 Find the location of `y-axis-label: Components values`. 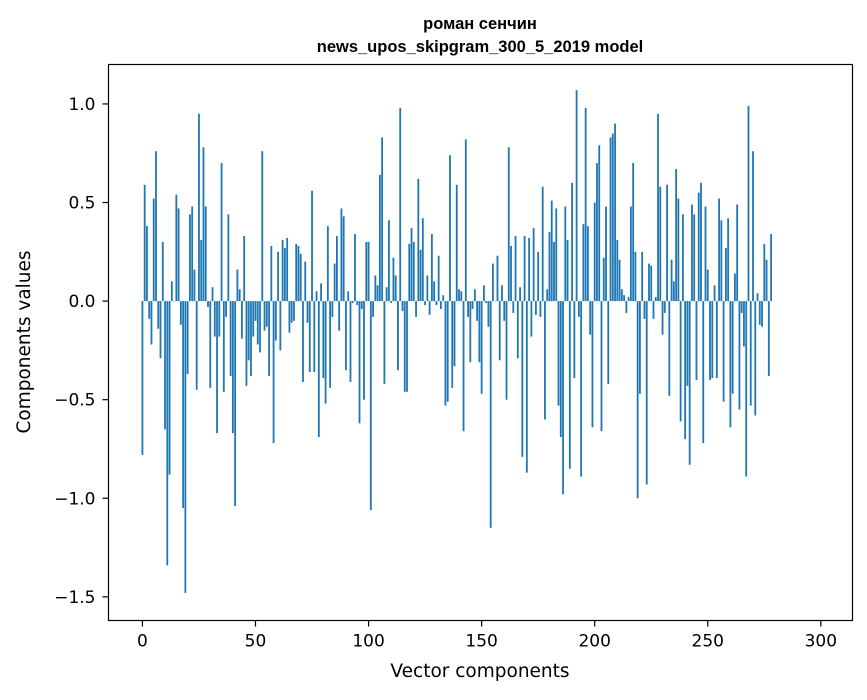

y-axis-label: Components values is located at coordinates (24, 341).